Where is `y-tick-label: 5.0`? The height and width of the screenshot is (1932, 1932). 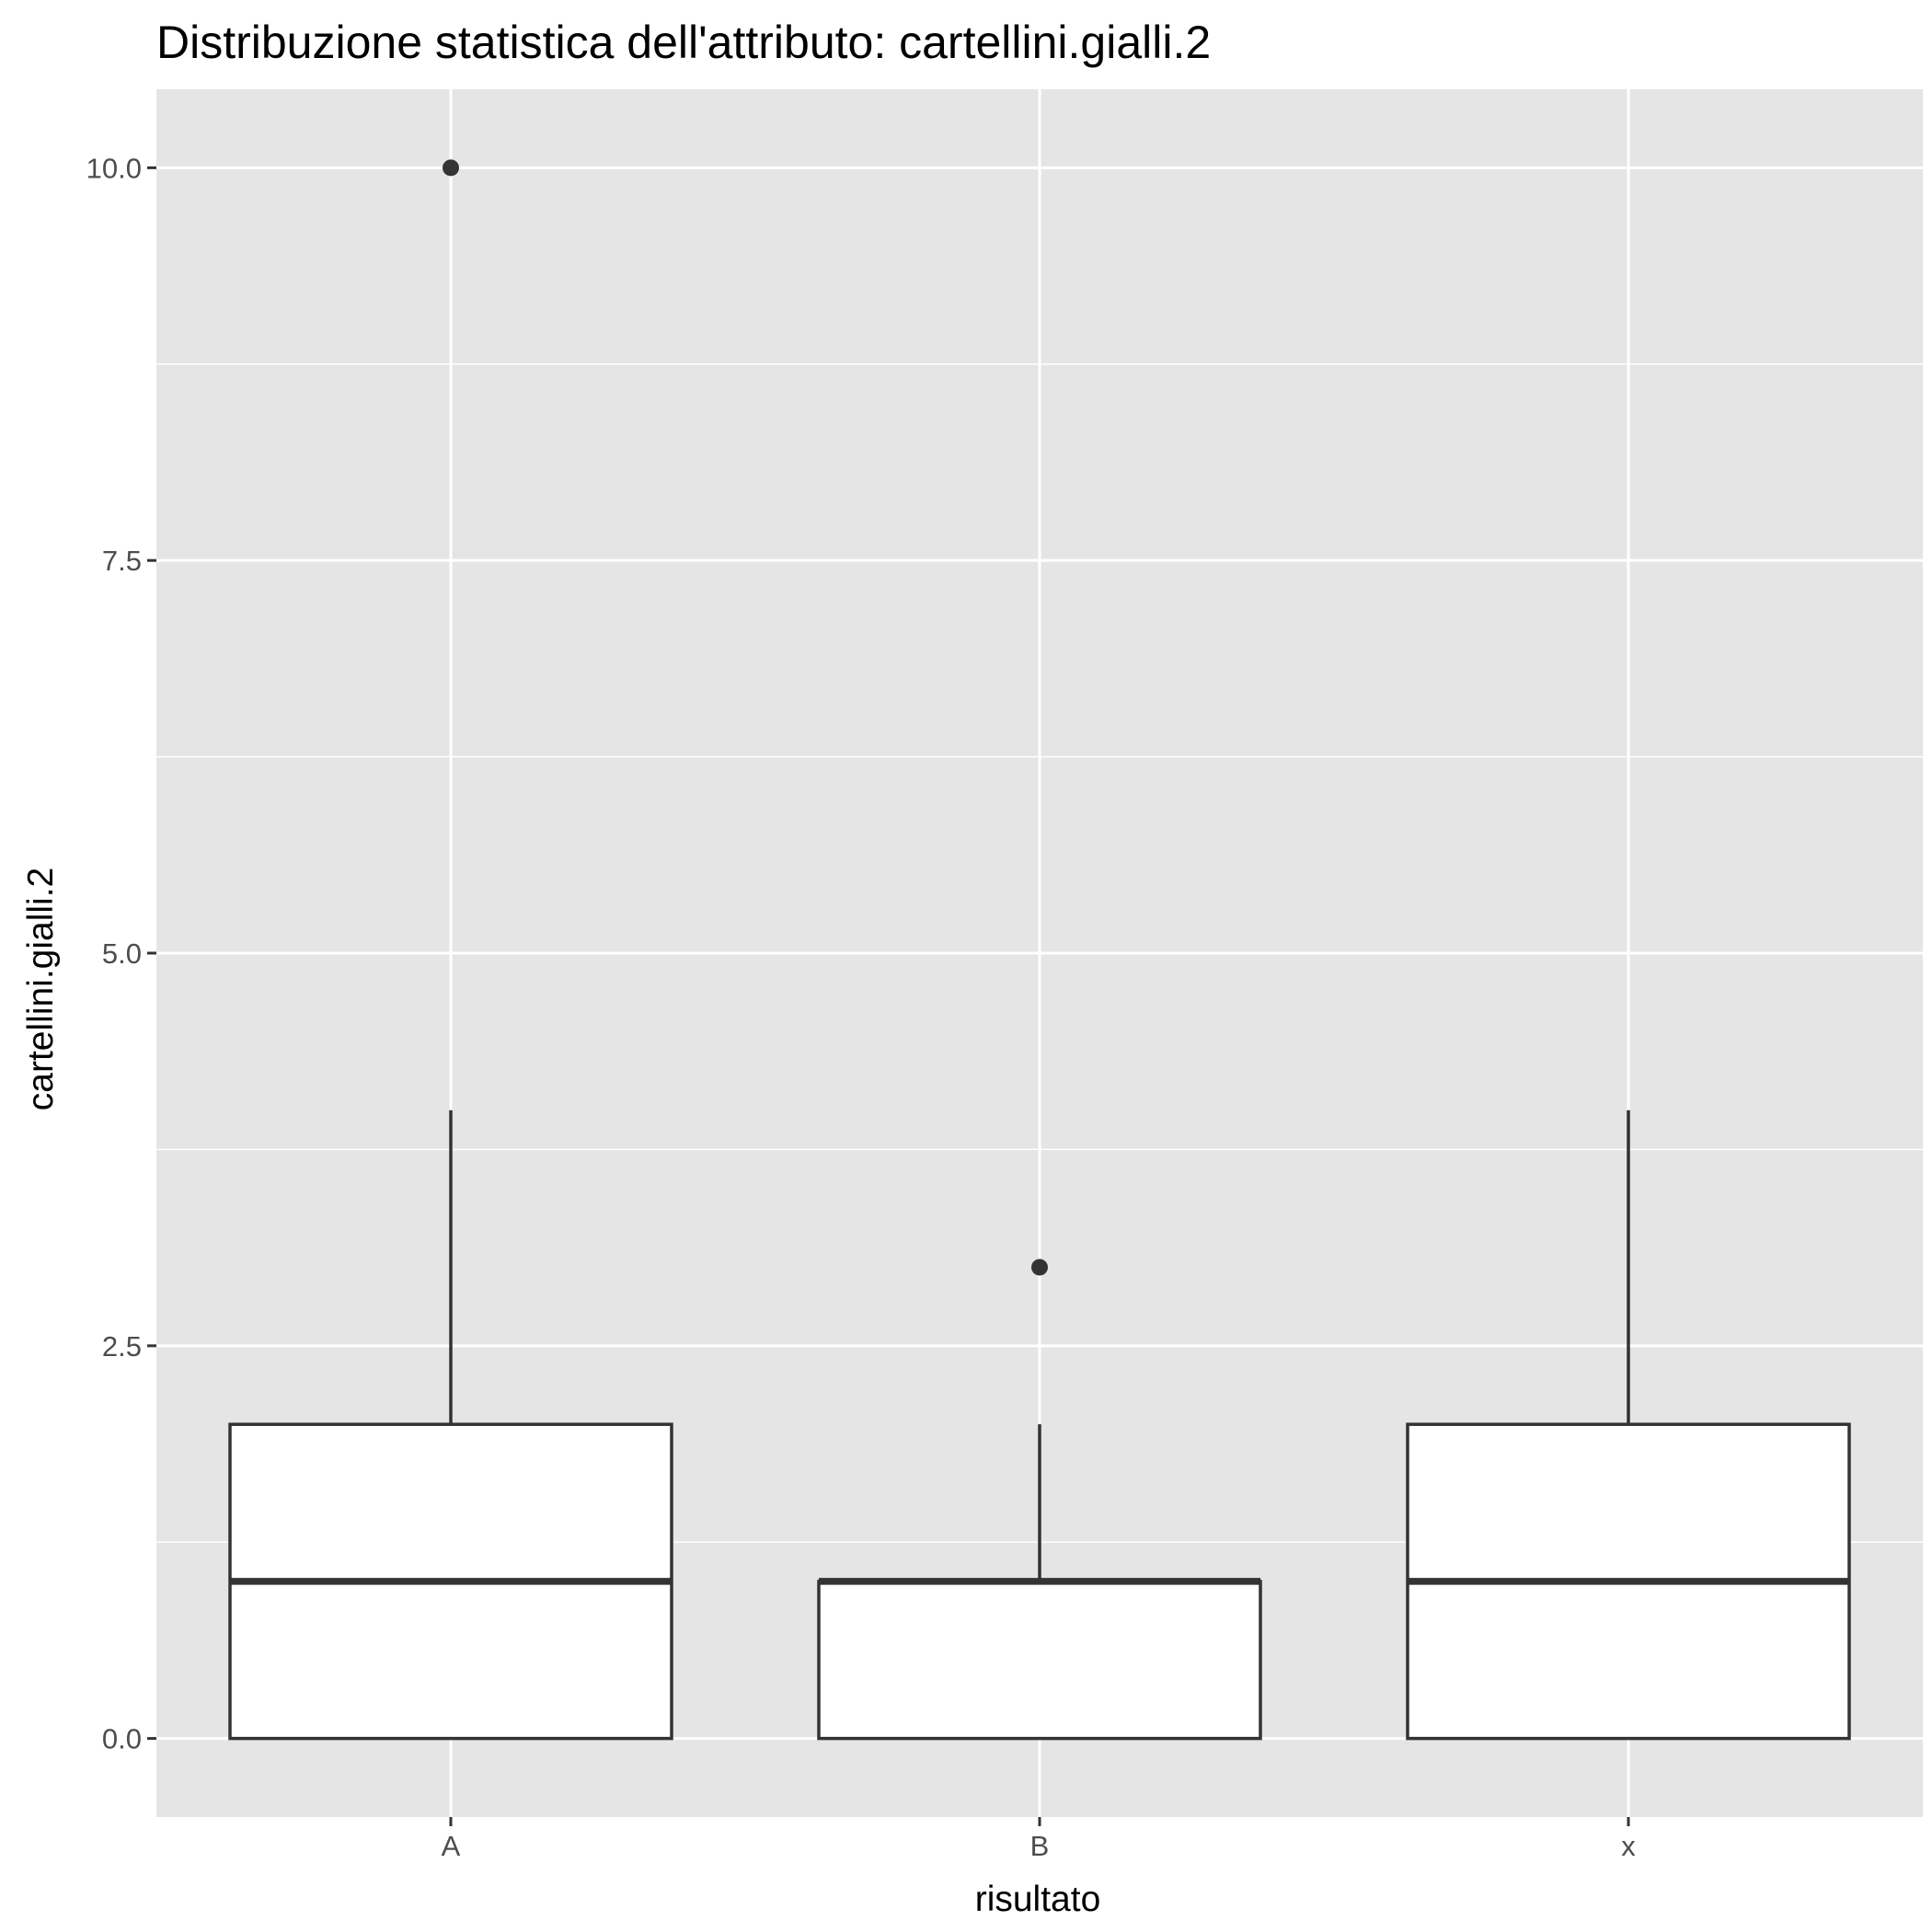
y-tick-label: 5.0 is located at coordinates (122, 953).